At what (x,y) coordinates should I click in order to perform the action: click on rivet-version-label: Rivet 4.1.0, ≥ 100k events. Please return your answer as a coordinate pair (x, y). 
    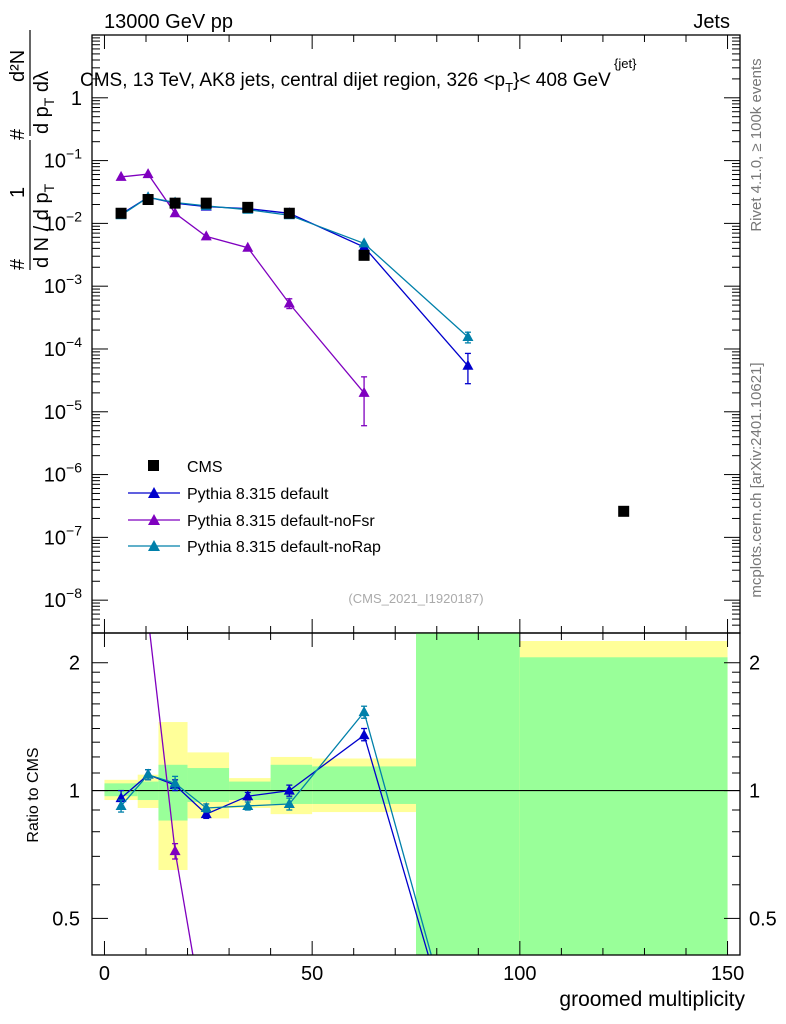
    Looking at the image, I should click on (756, 144).